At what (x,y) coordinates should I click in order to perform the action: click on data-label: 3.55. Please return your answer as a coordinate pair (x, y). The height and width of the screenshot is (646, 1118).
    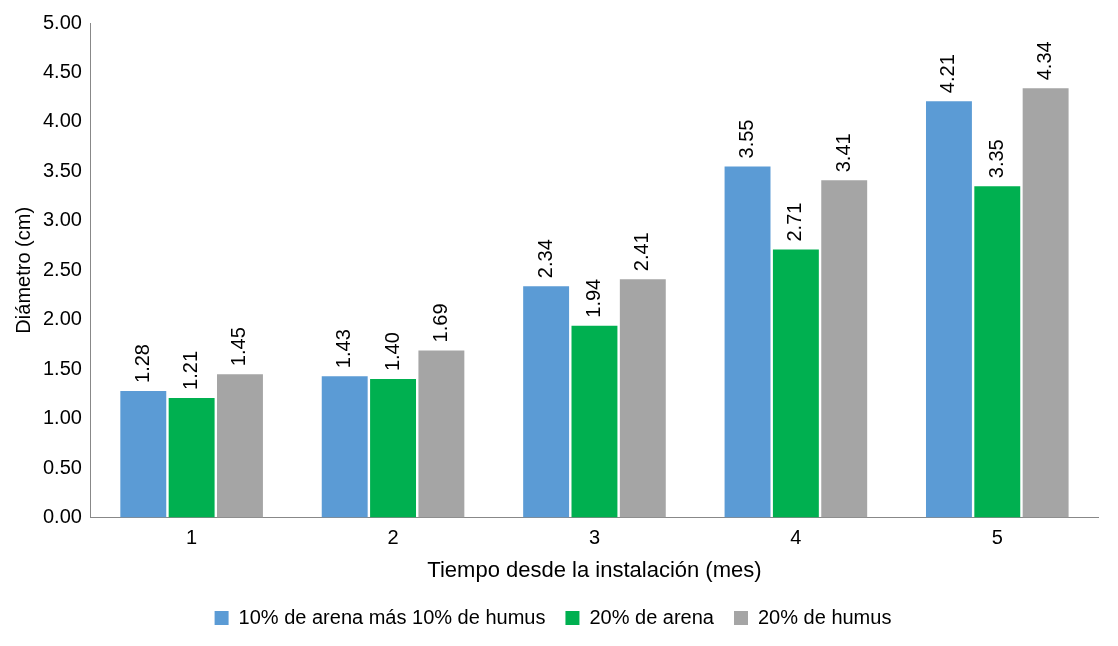
    Looking at the image, I should click on (746, 139).